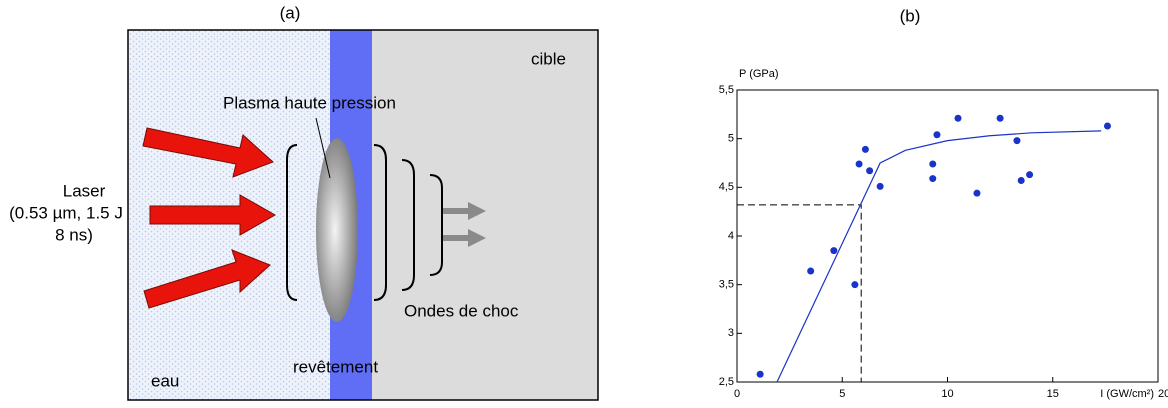 This screenshot has width=1168, height=408. I want to click on coating-label: revêtement, so click(335, 366).